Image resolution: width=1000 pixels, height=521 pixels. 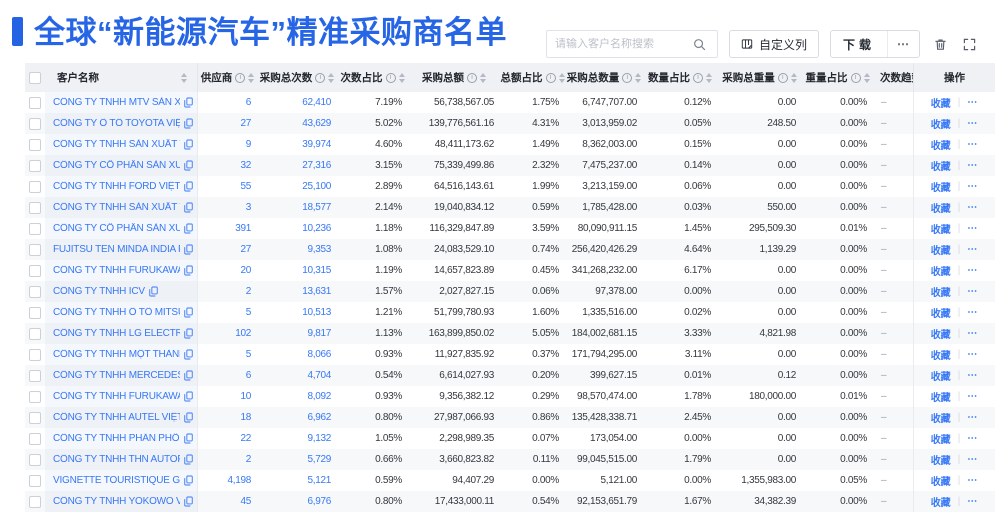 What do you see at coordinates (858, 44) in the screenshot?
I see `download-button: 下载` at bounding box center [858, 44].